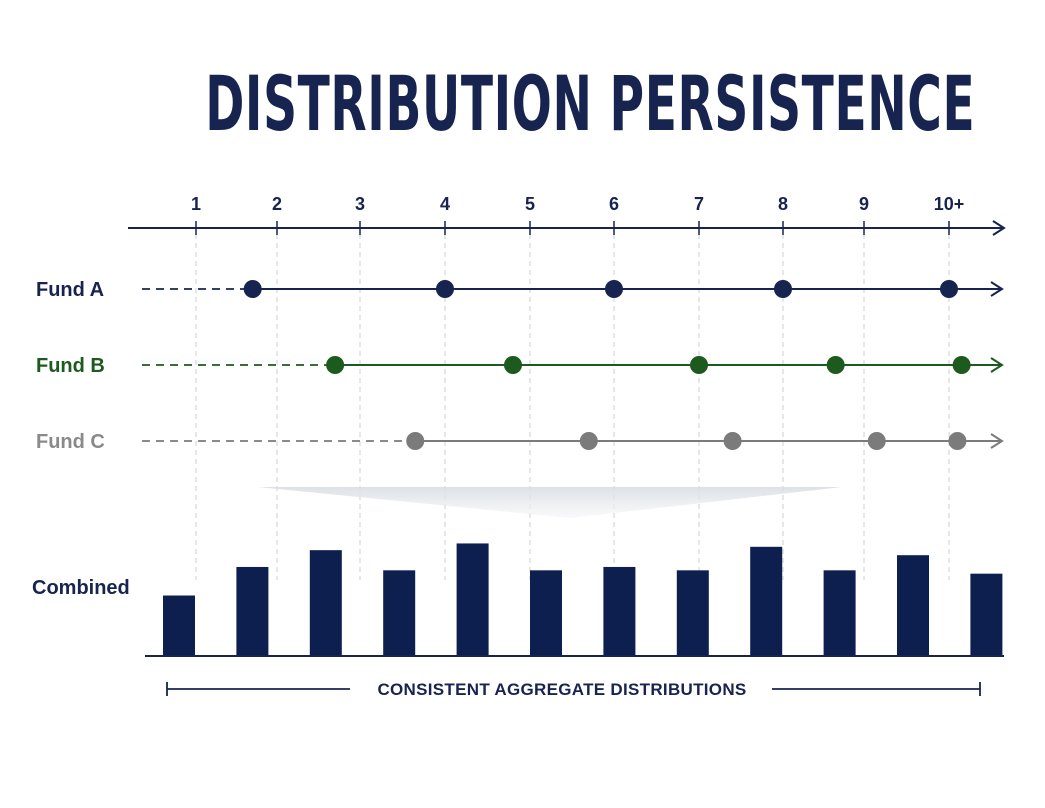 The image size is (1045, 808). What do you see at coordinates (70, 290) in the screenshot?
I see `fund-label: Fund A` at bounding box center [70, 290].